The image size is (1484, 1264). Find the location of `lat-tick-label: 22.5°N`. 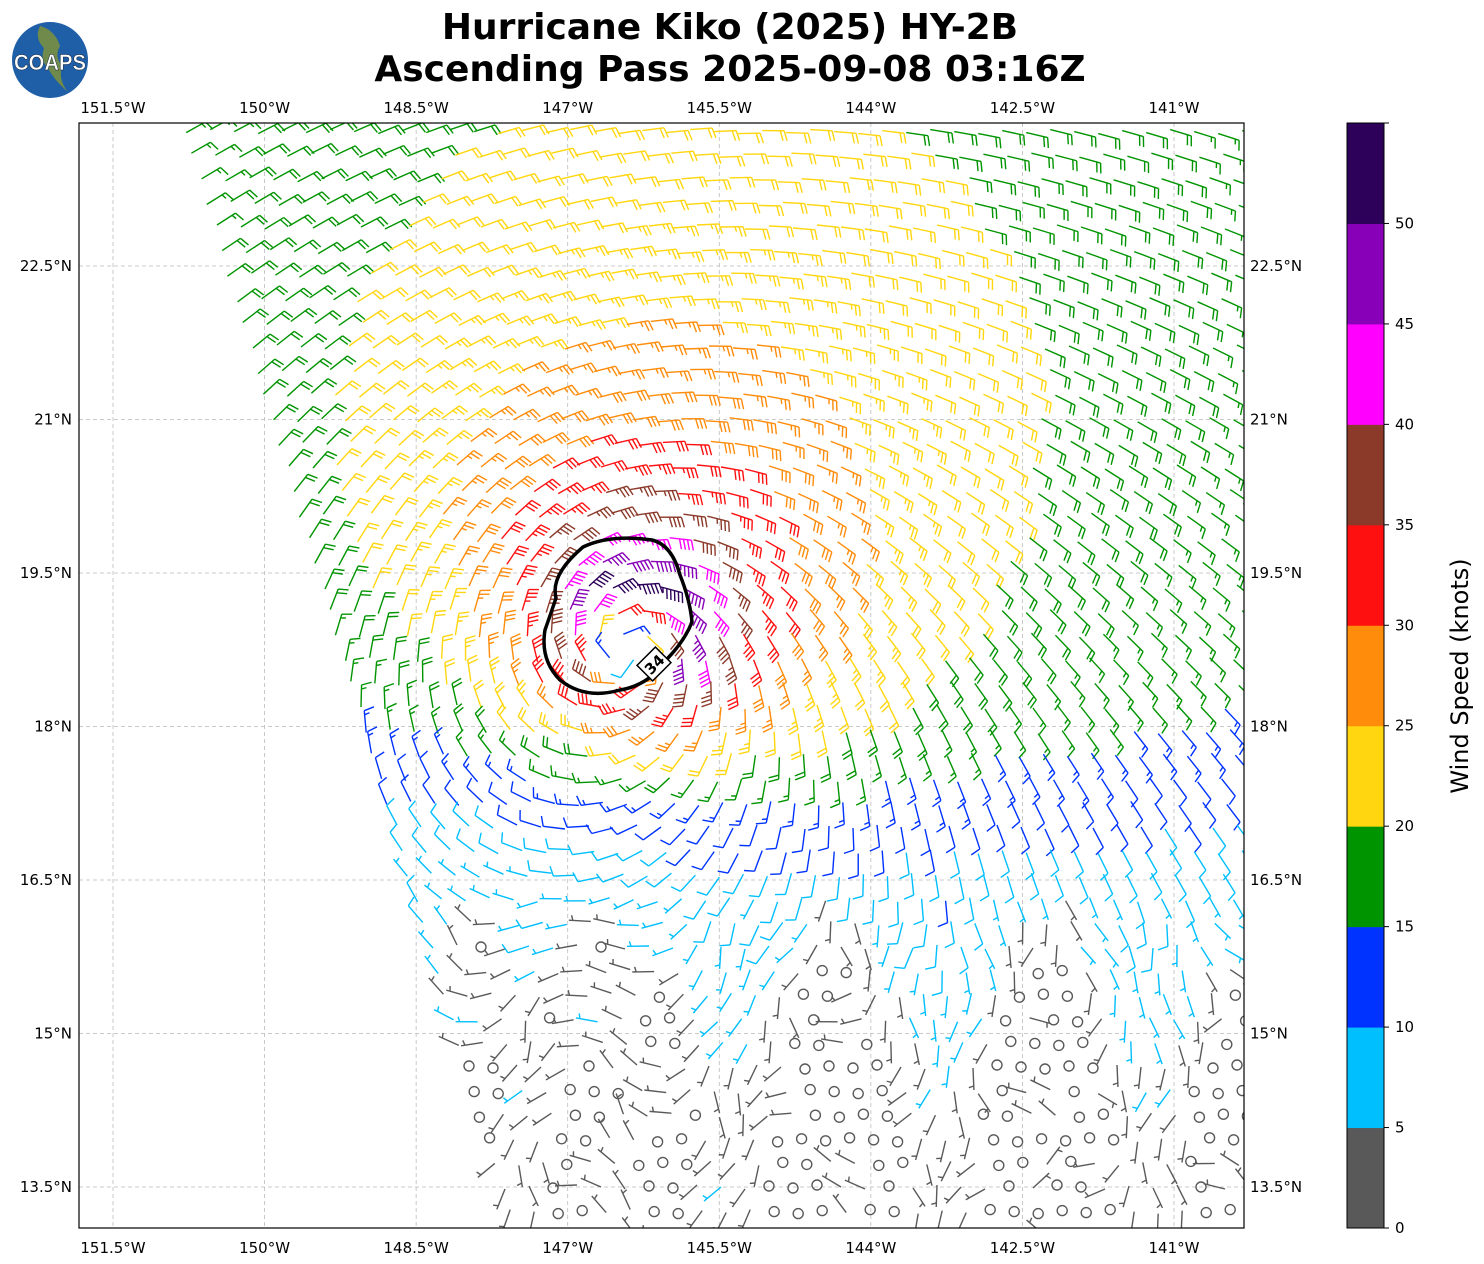

lat-tick-label: 22.5°N is located at coordinates (1276, 266).